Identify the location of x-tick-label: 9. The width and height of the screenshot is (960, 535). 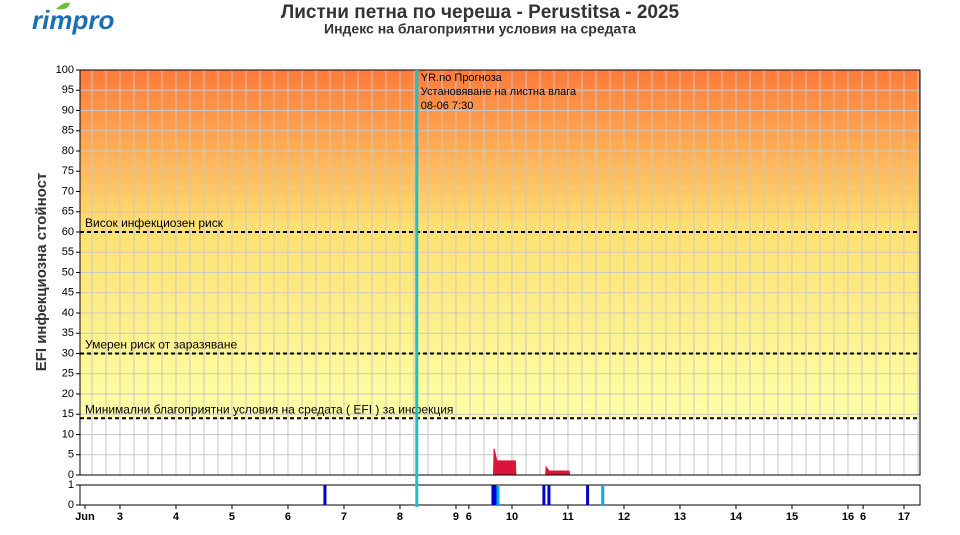
(456, 517).